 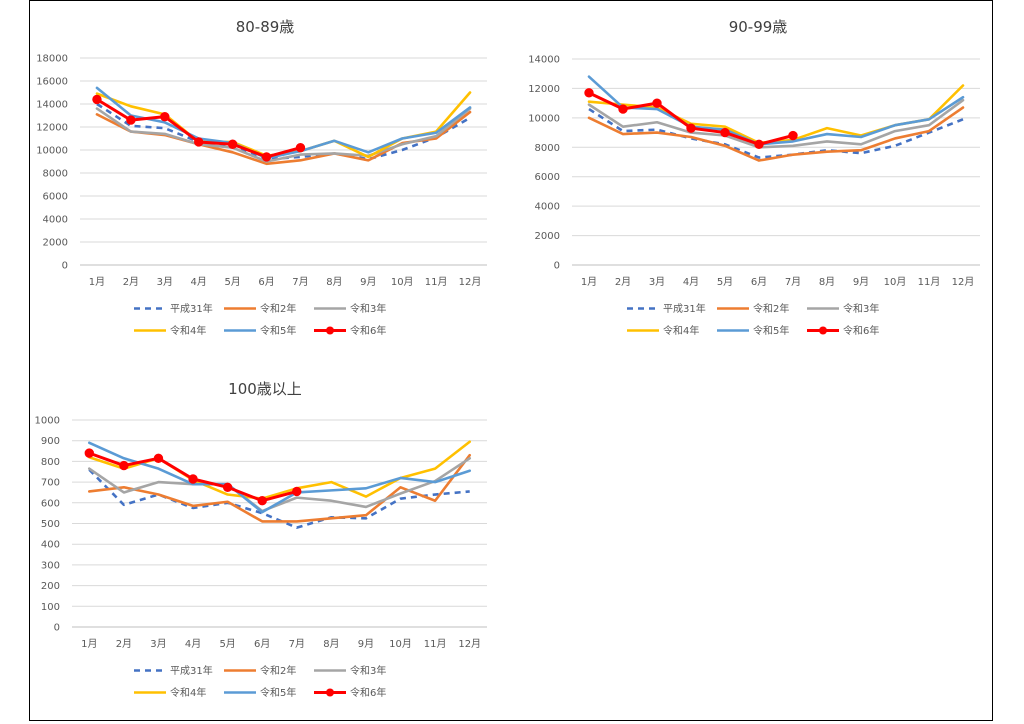 I want to click on y-tick-label: 12000, so click(x=544, y=89).